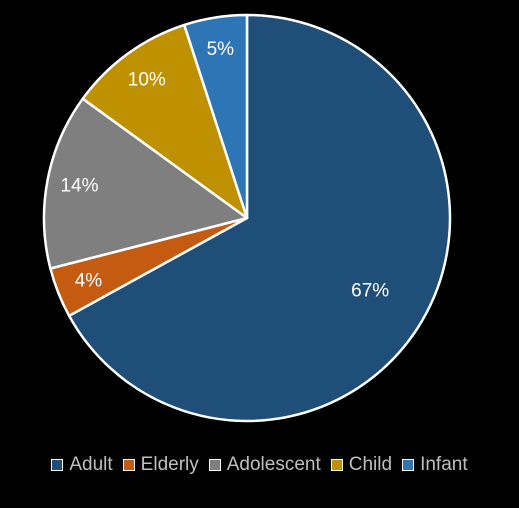 The image size is (519, 508). I want to click on legend-label-adult: Adult, so click(91, 464).